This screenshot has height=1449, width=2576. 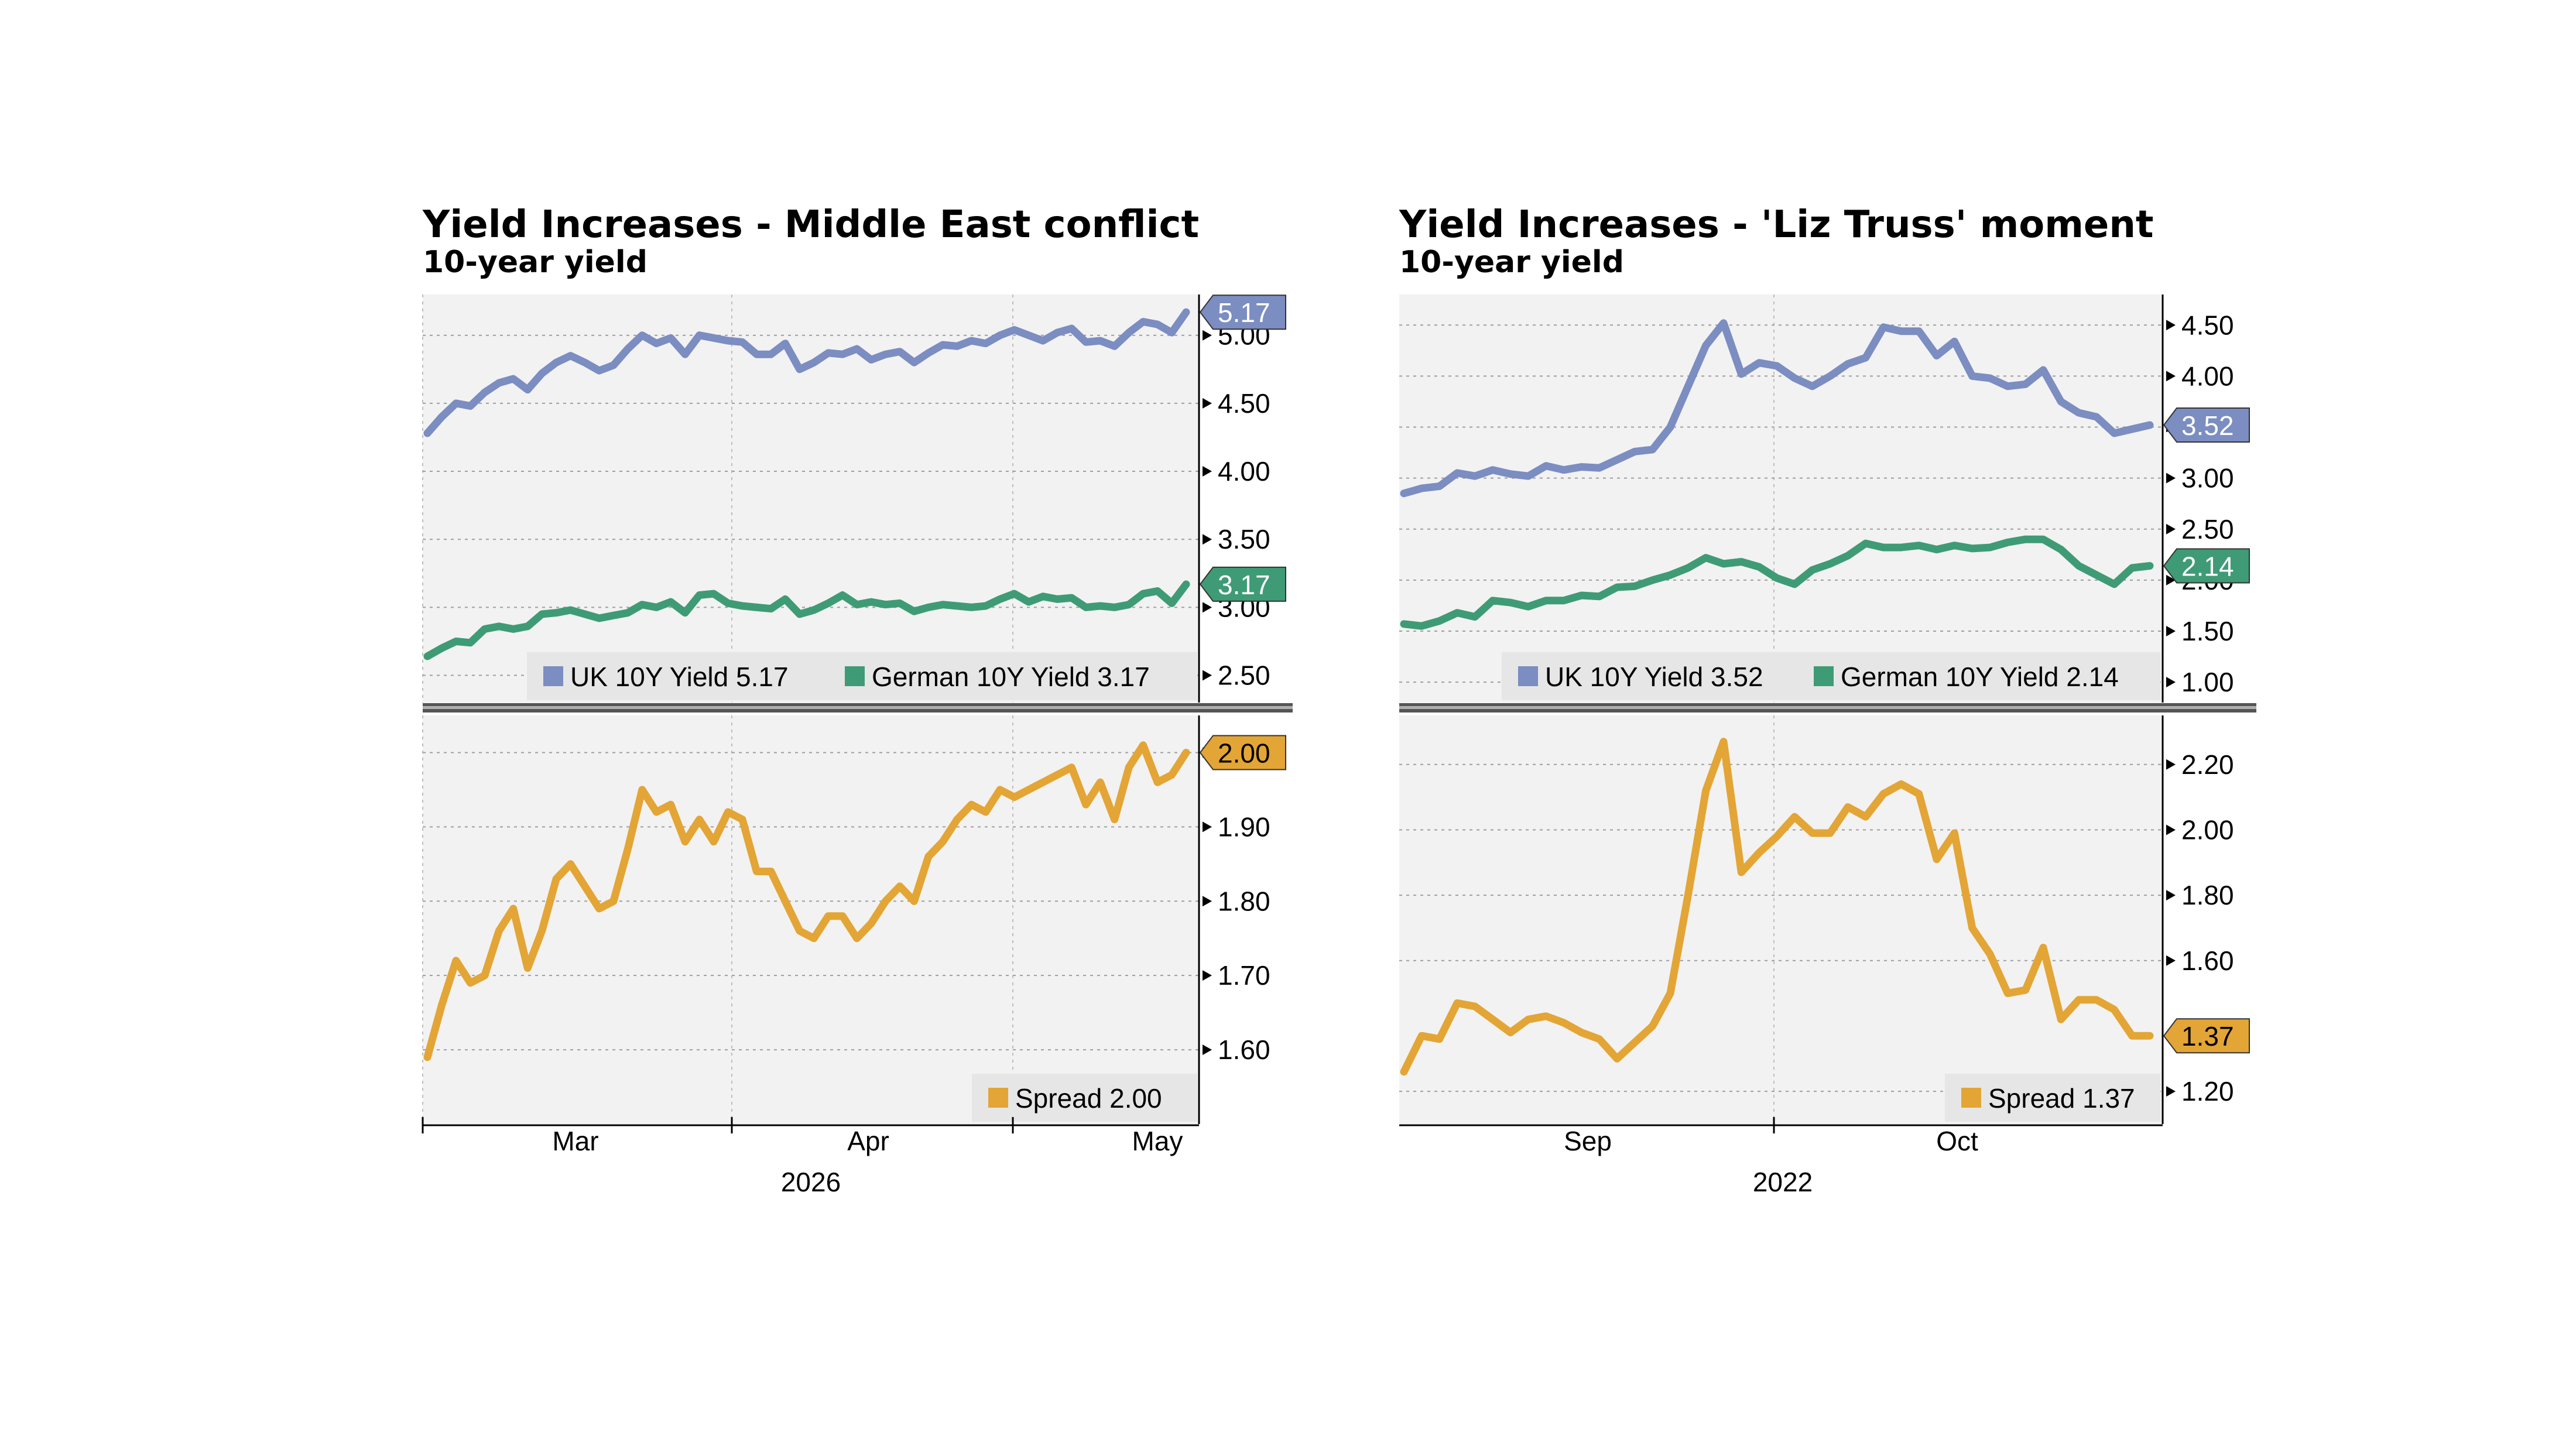 I want to click on x-tick-label: Apr, so click(x=868, y=1141).